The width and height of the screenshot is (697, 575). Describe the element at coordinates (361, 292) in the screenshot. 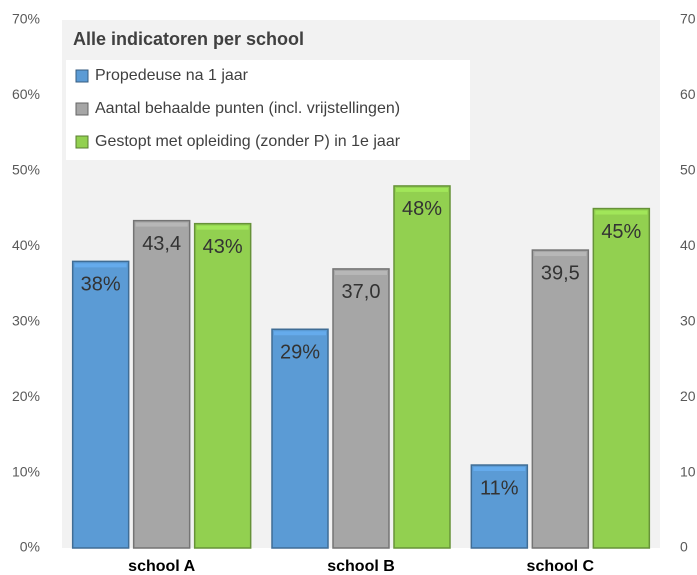

I see `data-label: 37,0` at that location.